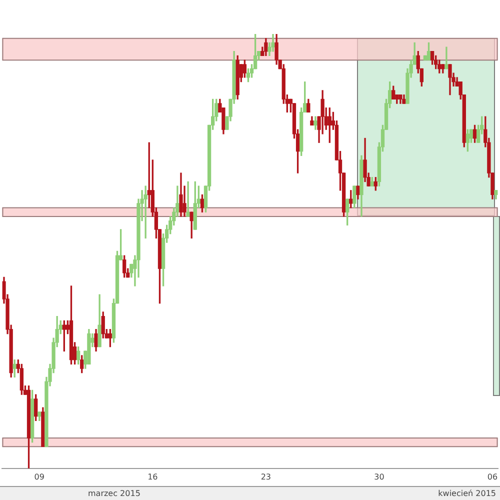 The width and height of the screenshot is (500, 500). What do you see at coordinates (266, 477) in the screenshot?
I see `x-tick-label: 23` at bounding box center [266, 477].